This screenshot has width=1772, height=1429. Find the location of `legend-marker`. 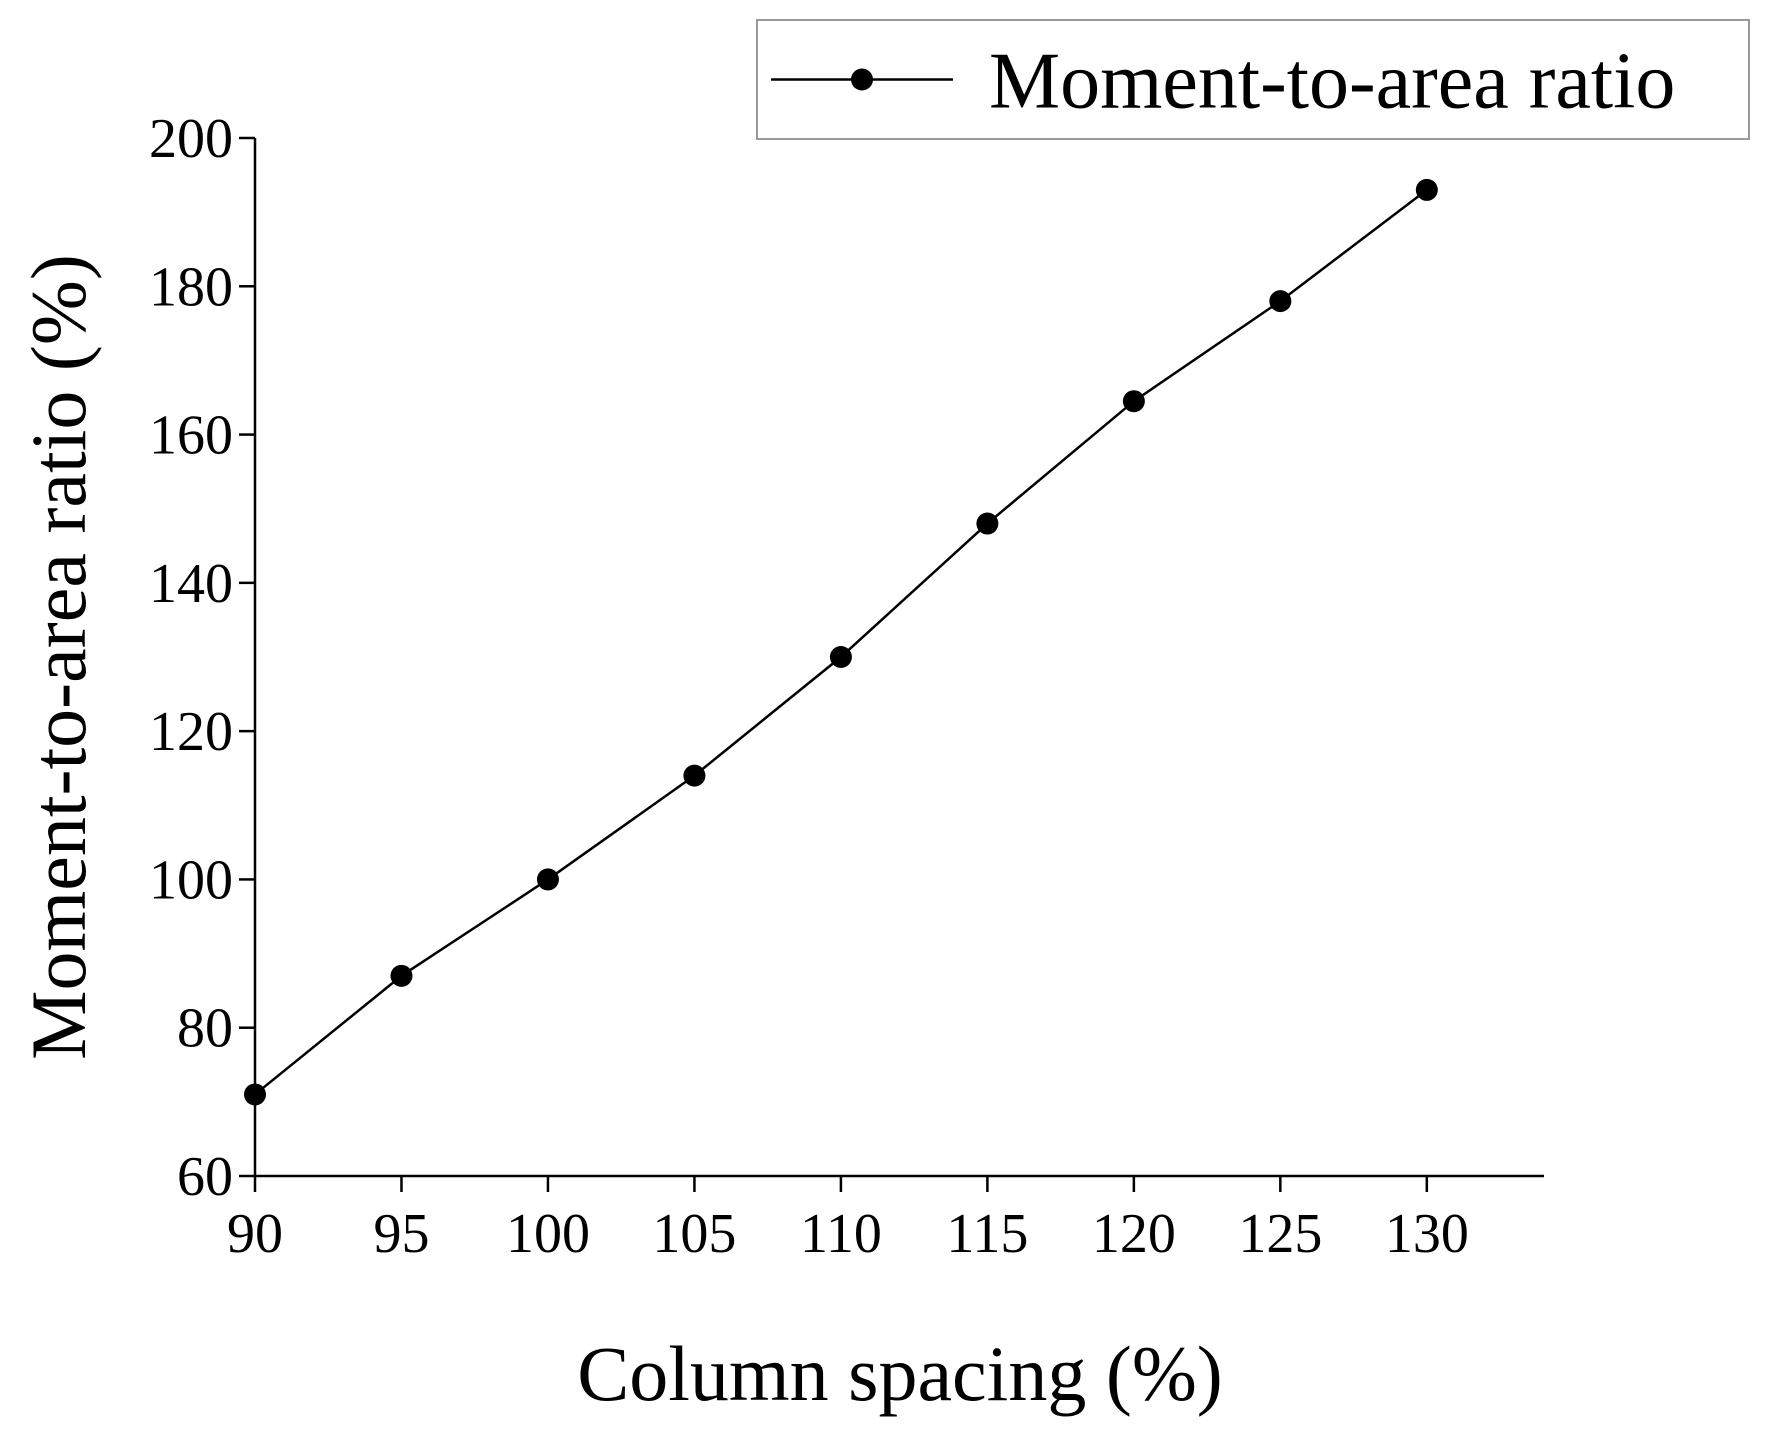

legend-marker is located at coordinates (862, 79).